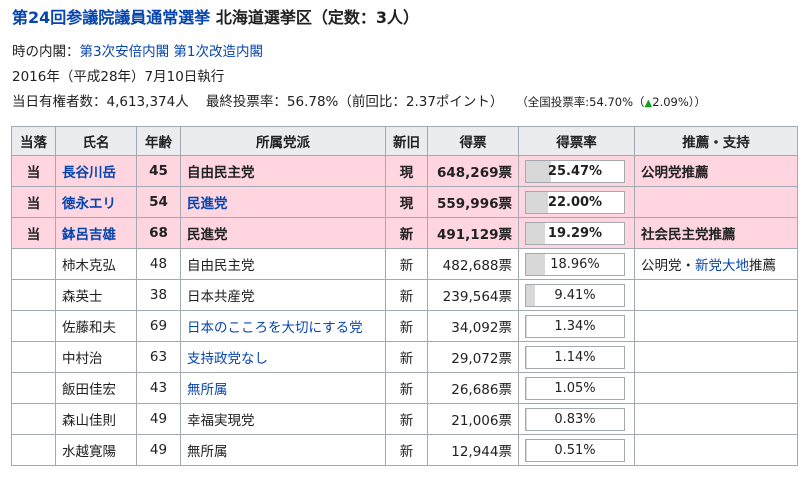  Describe the element at coordinates (473, 326) in the screenshot. I see `votes-cell: 34,092票` at that location.